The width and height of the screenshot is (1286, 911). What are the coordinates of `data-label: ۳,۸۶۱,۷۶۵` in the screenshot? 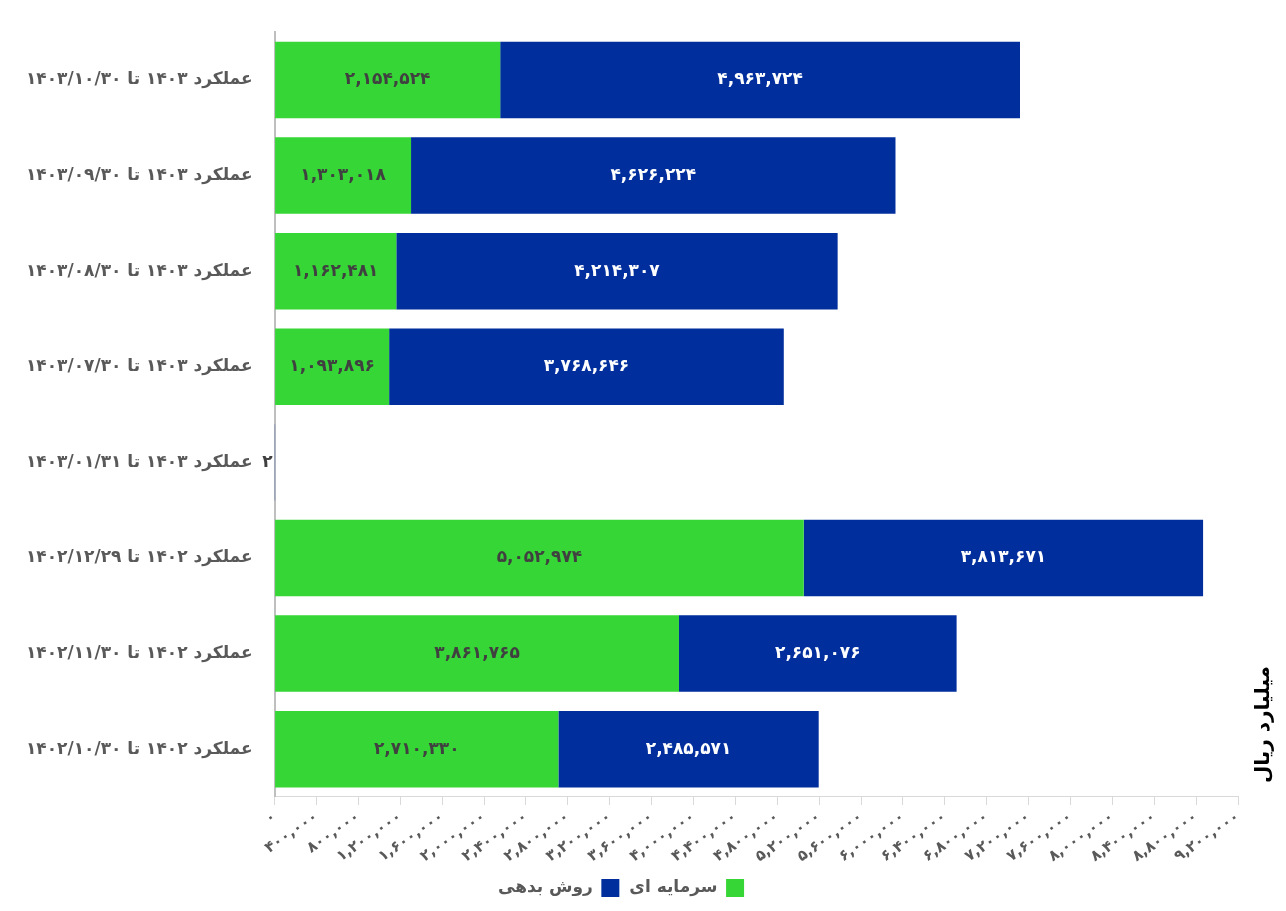 It's located at (477, 651).